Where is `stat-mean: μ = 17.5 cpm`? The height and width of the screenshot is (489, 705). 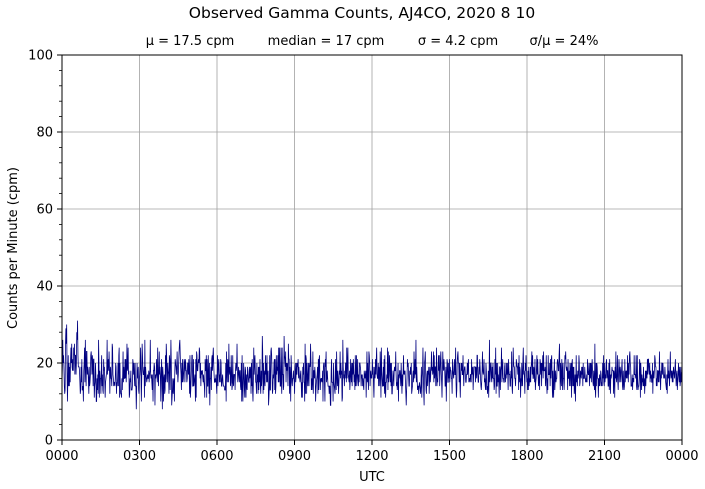 stat-mean: μ = 17.5 cpm is located at coordinates (190, 41).